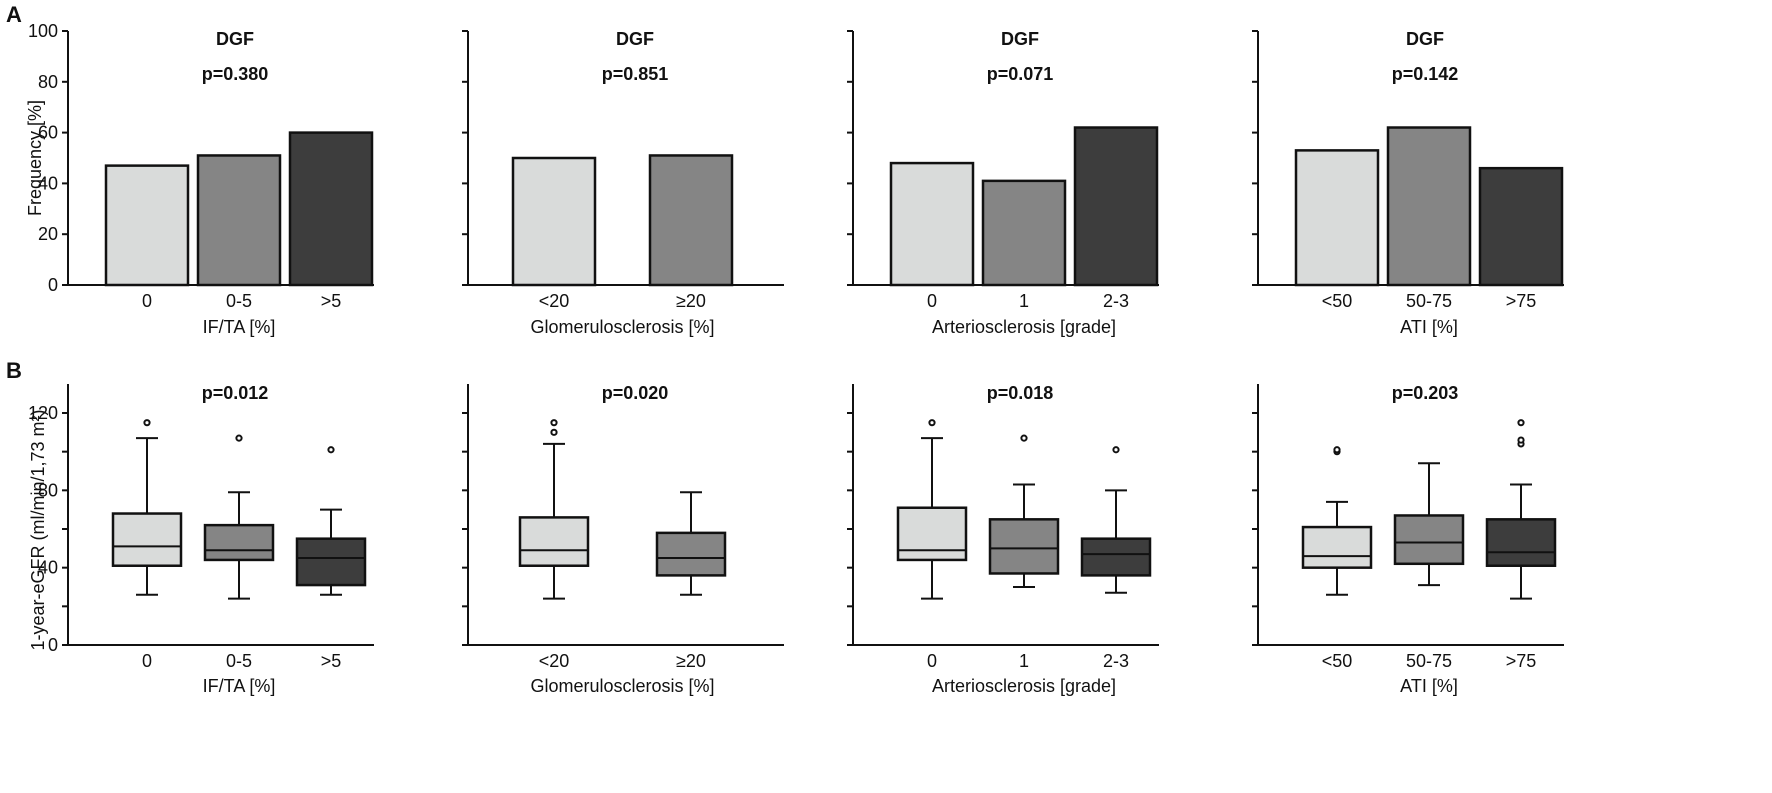  Describe the element at coordinates (235, 393) in the screenshot. I see `chart-title: p=0.012` at that location.